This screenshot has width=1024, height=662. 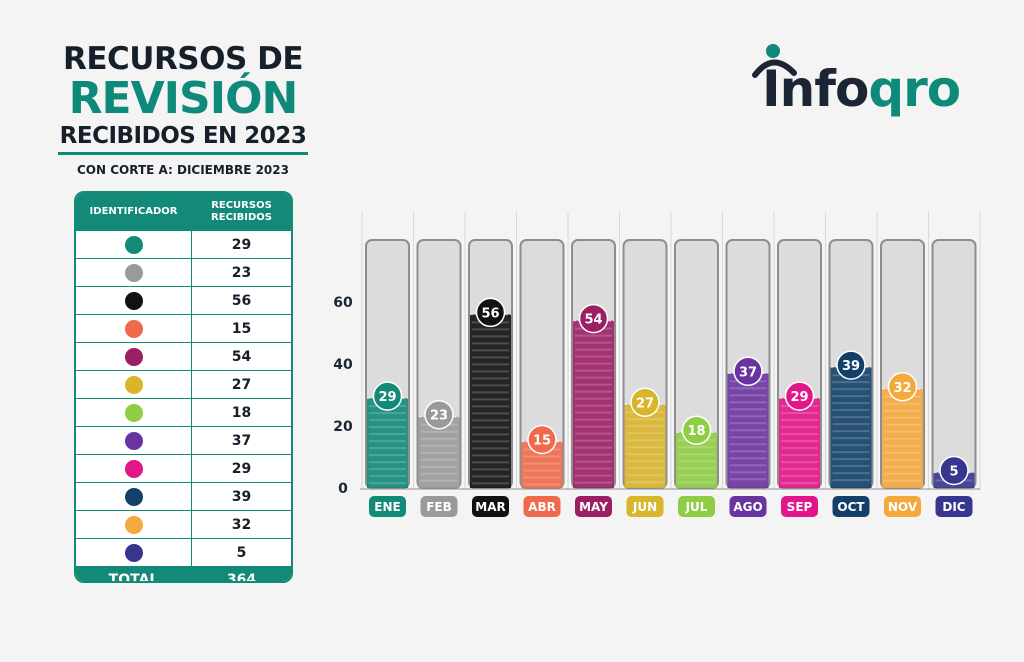 What do you see at coordinates (902, 388) in the screenshot?
I see `value-label: 32` at bounding box center [902, 388].